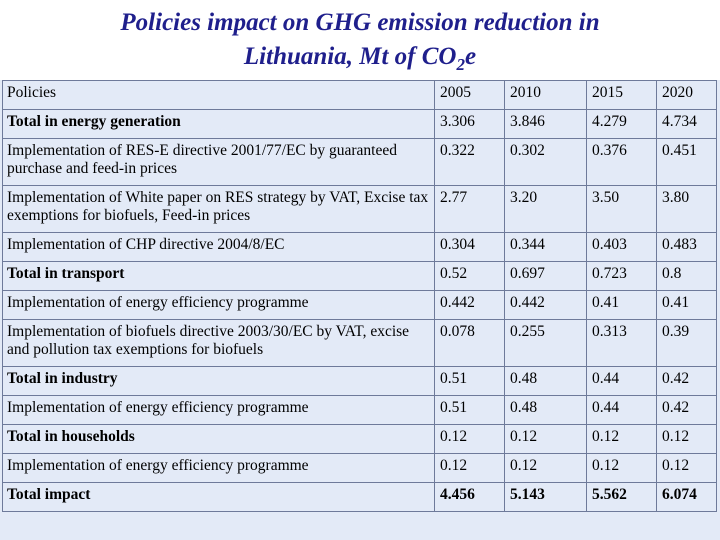  What do you see at coordinates (218, 439) in the screenshot?
I see `row-label: Total in households` at bounding box center [218, 439].